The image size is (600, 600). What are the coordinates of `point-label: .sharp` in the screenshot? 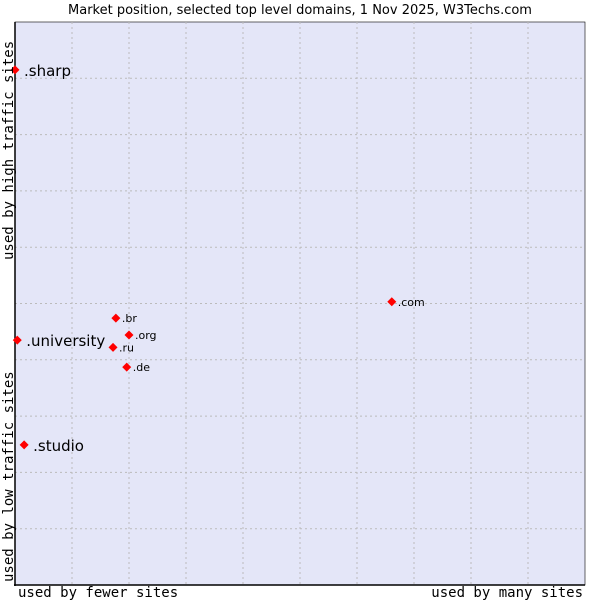 It's located at (47, 71).